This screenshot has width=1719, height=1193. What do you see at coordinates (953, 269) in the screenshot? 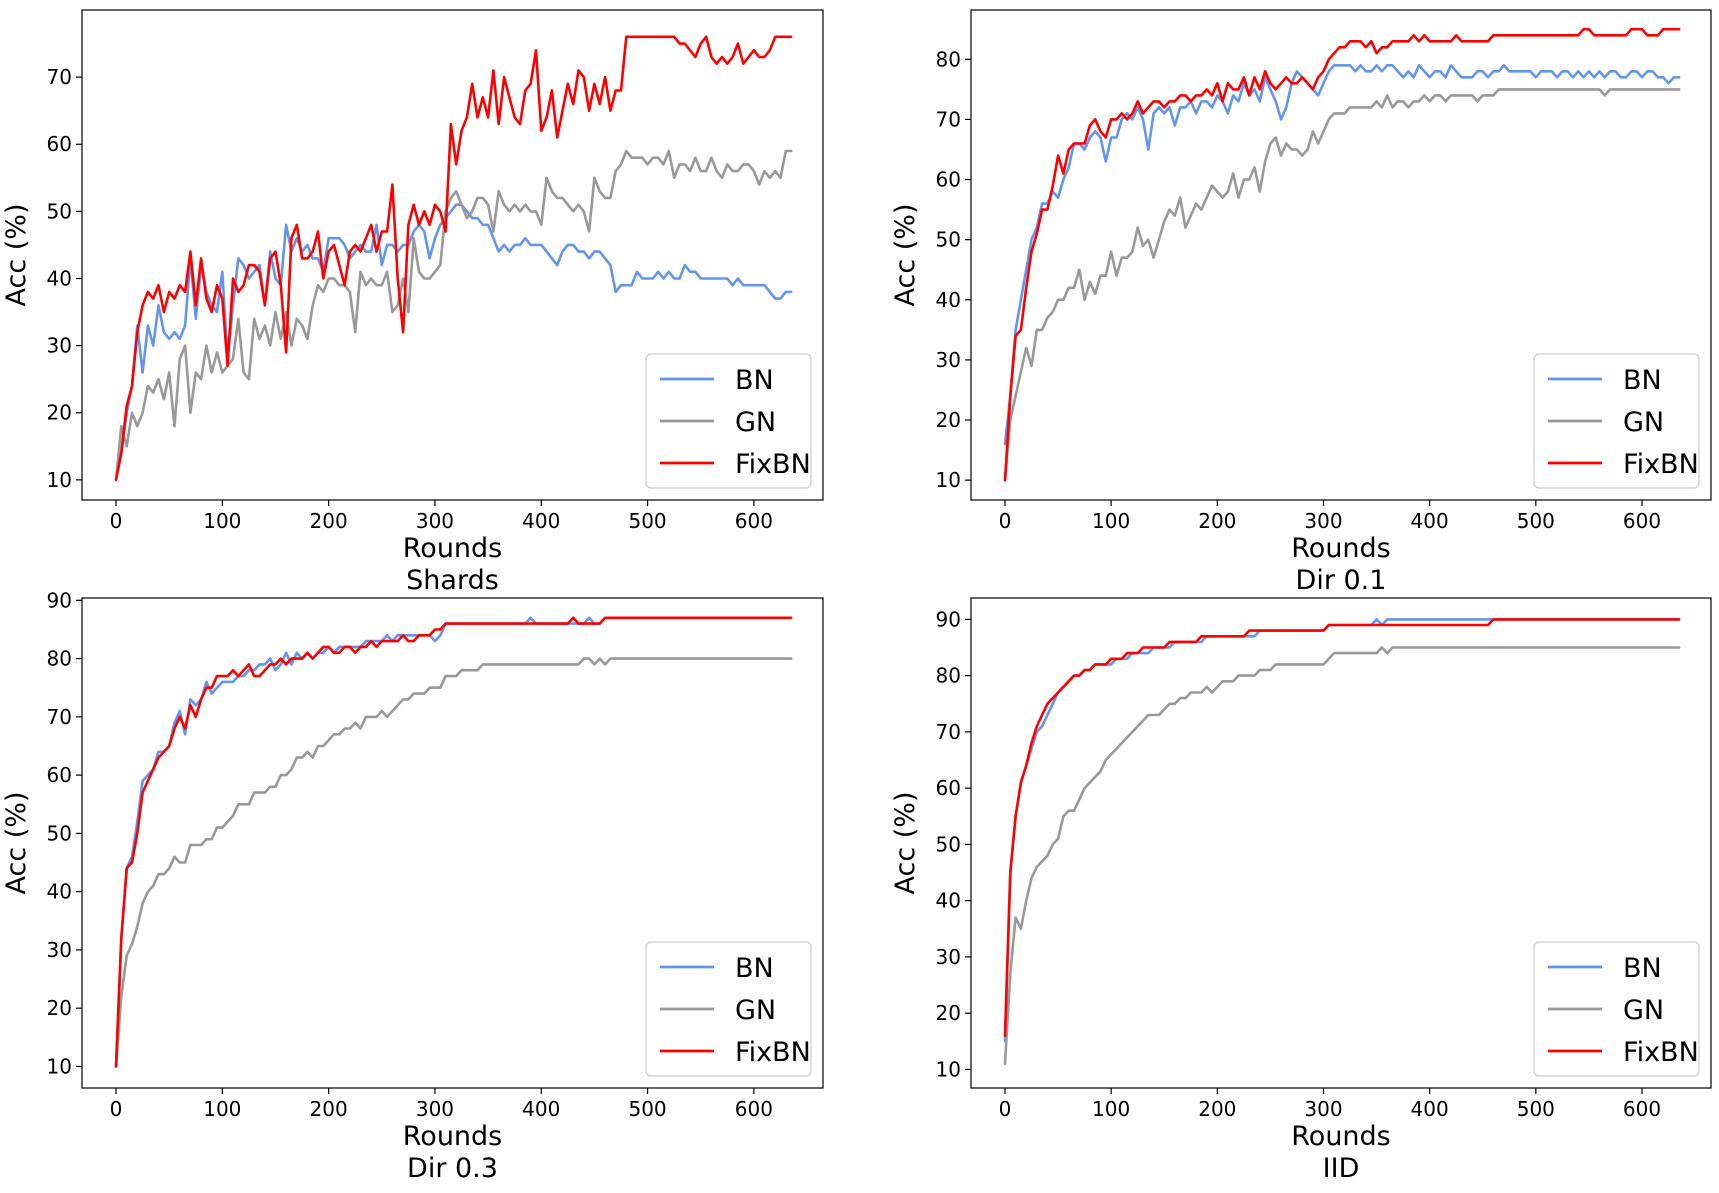
I see `y-axis-ticks: 10 20 30 40 50 60 70 80` at bounding box center [953, 269].